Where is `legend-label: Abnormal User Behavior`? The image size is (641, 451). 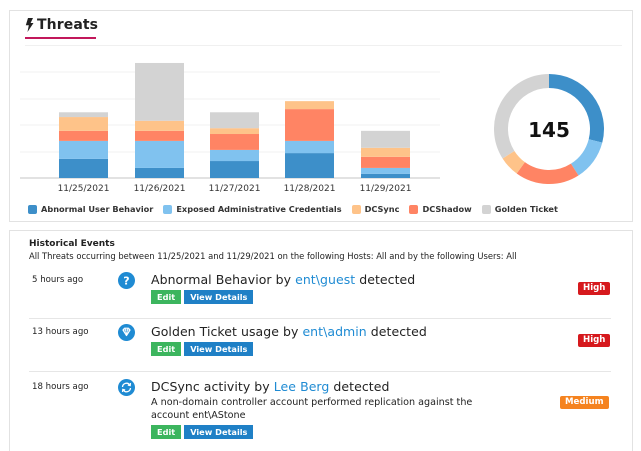
legend-label: Abnormal User Behavior is located at coordinates (97, 209).